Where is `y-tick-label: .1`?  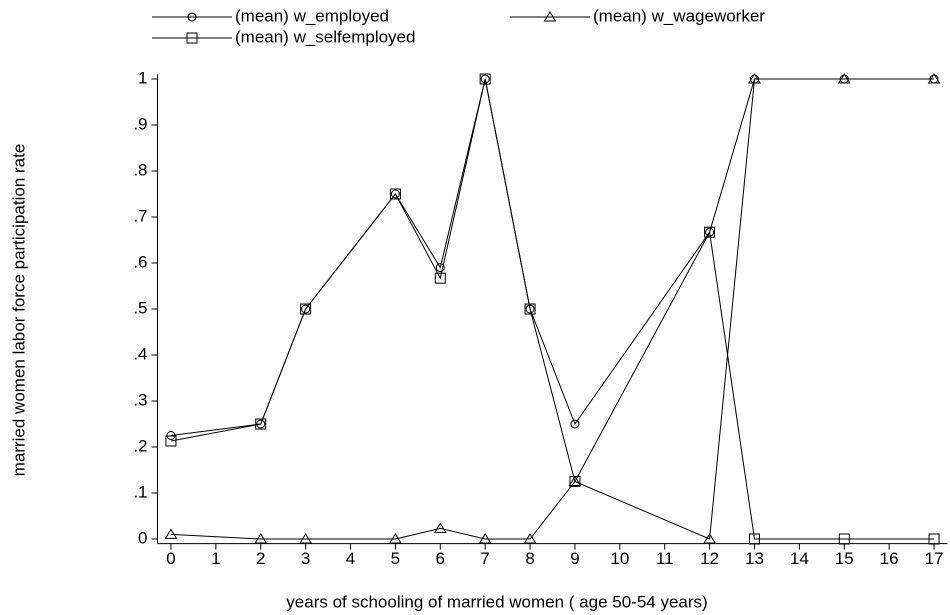 y-tick-label: .1 is located at coordinates (140, 491).